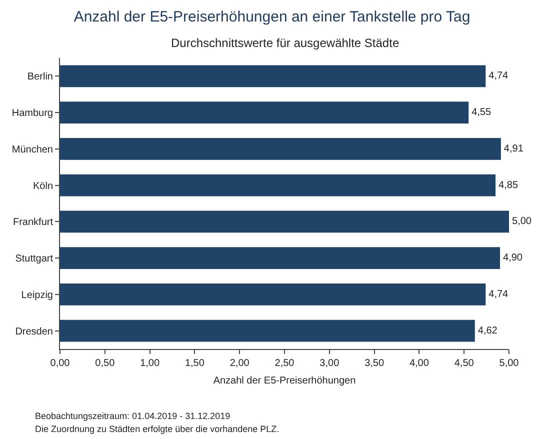  Describe the element at coordinates (522, 222) in the screenshot. I see `data-label: 5,00` at that location.